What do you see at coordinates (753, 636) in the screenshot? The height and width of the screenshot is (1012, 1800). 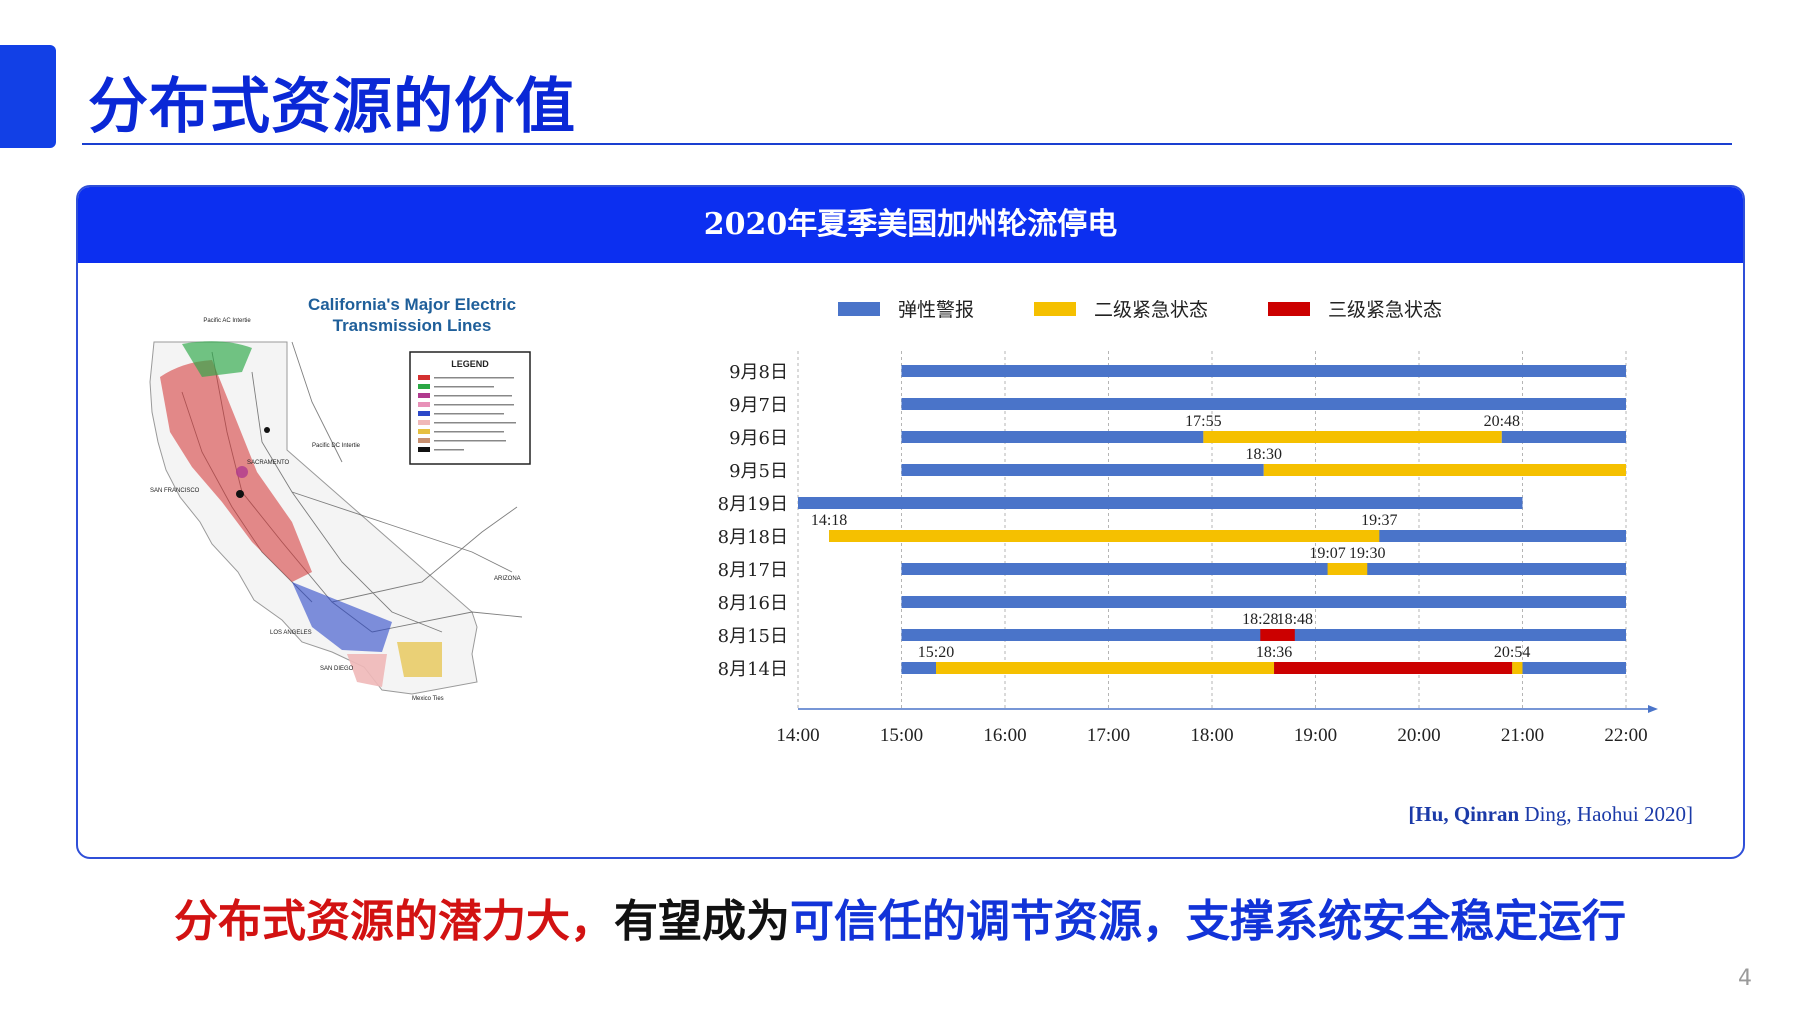 I see `row-date-label: 8月15日` at bounding box center [753, 636].